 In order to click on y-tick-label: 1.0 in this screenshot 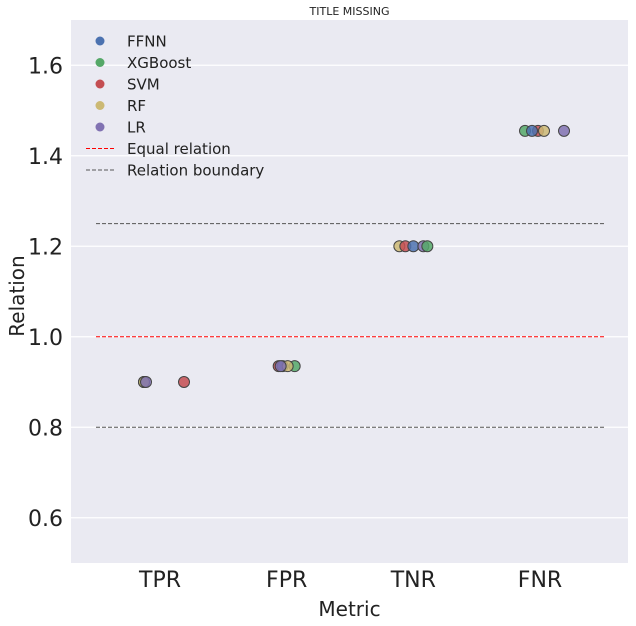, I will do `click(45, 338)`.